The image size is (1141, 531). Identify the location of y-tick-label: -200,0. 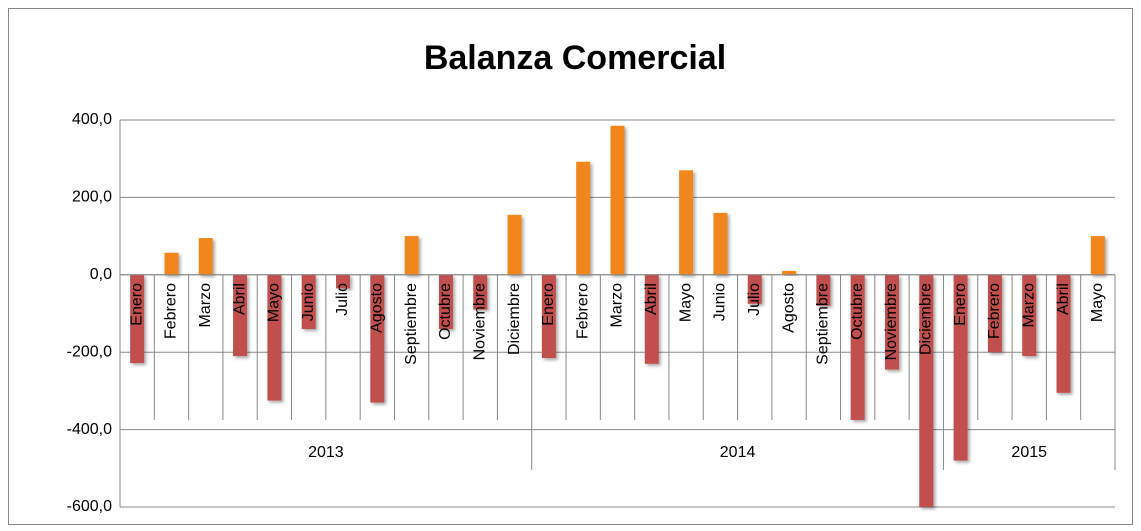
(89, 351).